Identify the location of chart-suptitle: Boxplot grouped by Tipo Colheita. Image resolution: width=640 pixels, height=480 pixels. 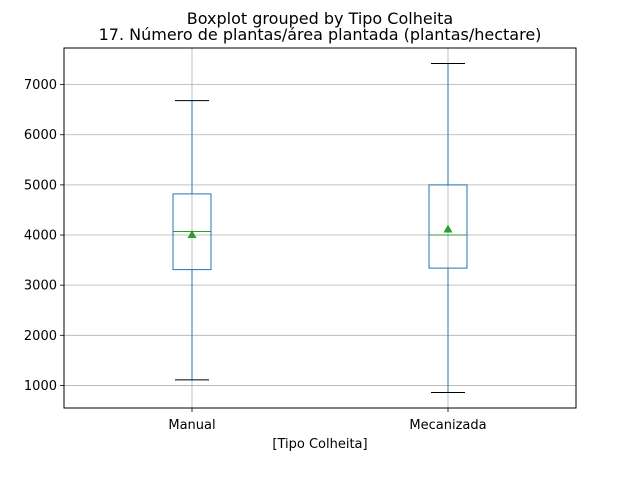
(320, 18).